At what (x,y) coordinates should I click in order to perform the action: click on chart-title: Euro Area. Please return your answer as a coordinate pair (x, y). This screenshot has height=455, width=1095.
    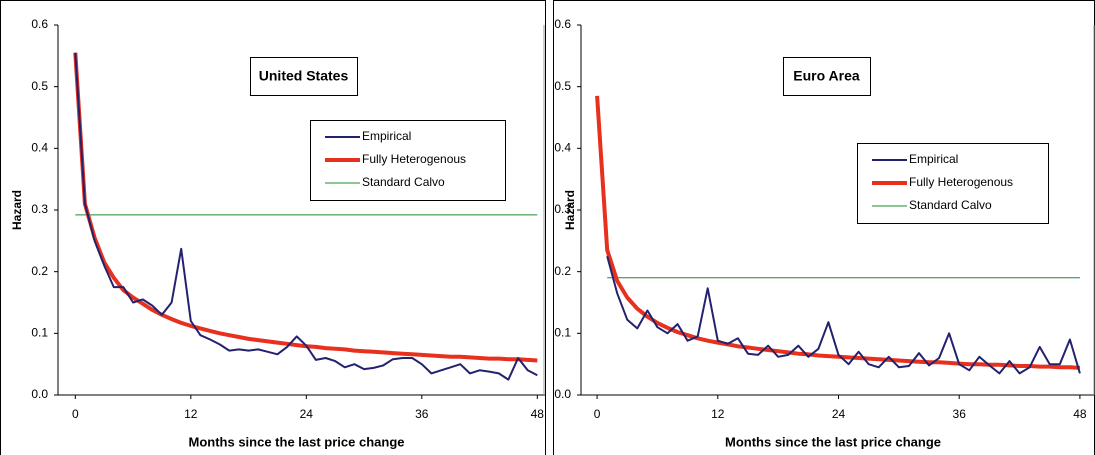
    Looking at the image, I should click on (826, 76).